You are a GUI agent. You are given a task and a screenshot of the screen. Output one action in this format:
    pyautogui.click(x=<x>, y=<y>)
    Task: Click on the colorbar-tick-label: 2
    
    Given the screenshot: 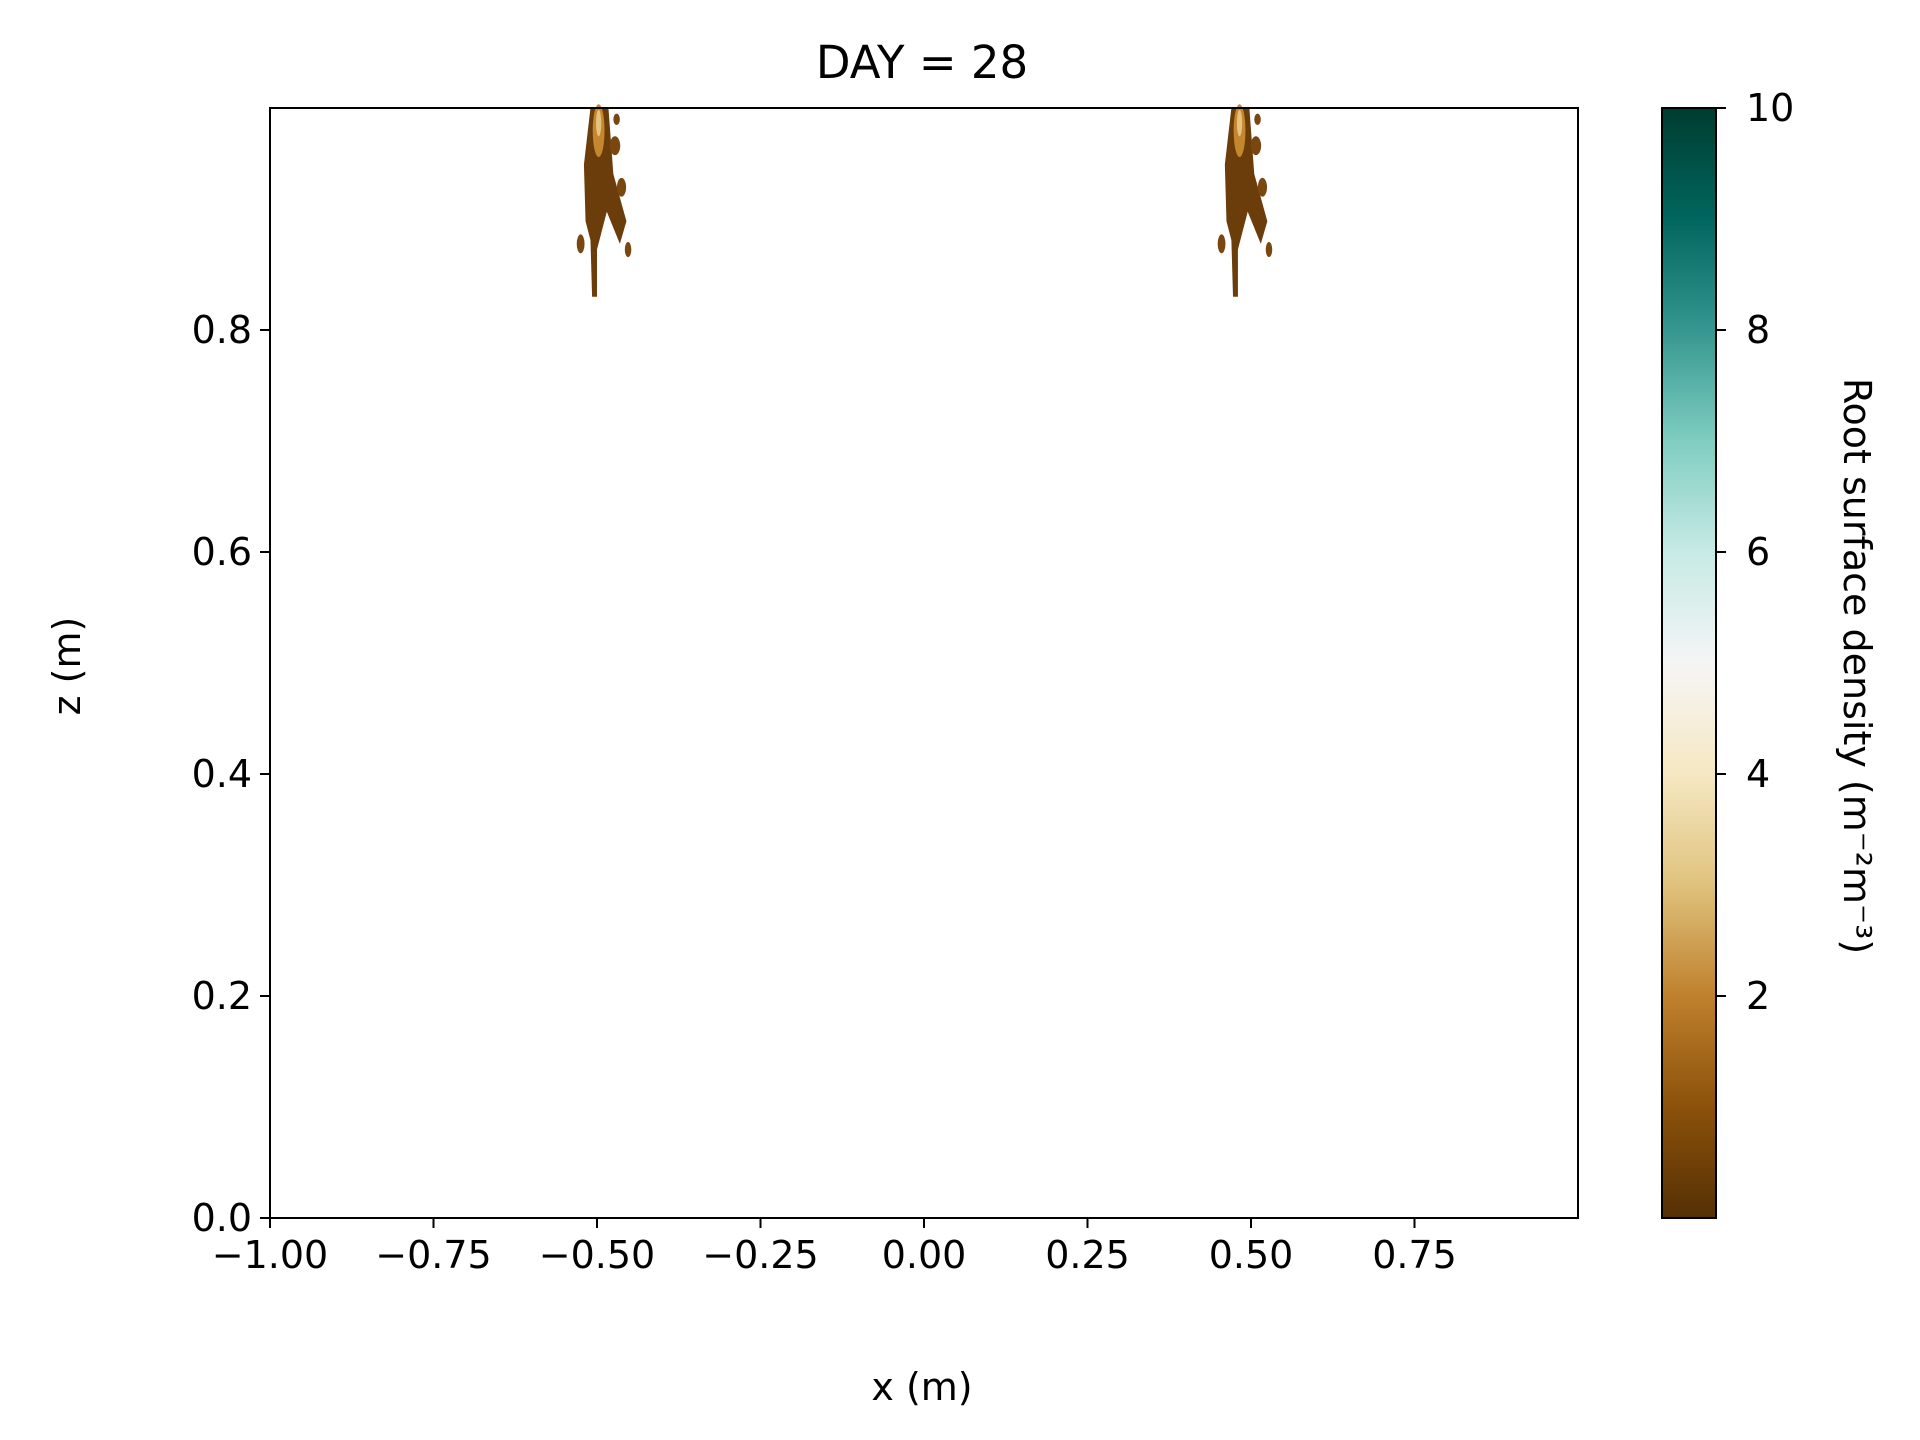 What is the action you would take?
    pyautogui.click(x=1758, y=996)
    